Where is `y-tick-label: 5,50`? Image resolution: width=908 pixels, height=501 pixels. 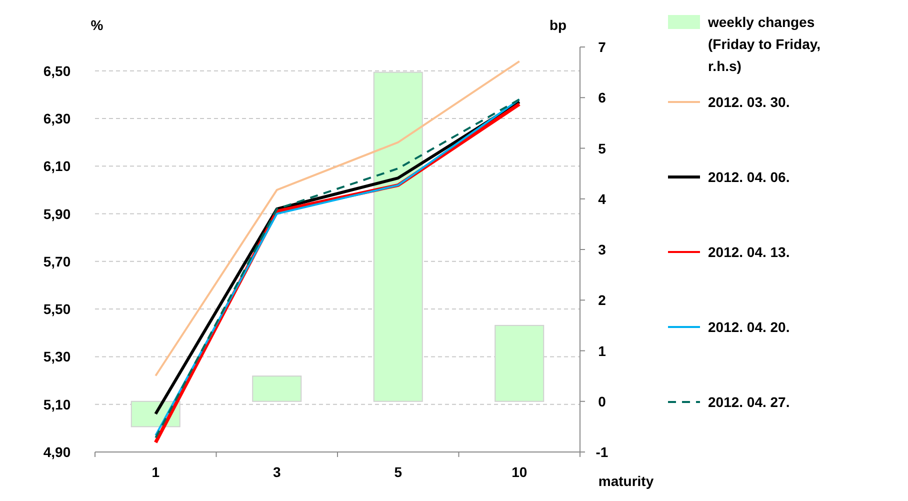 y-tick-label: 5,50 is located at coordinates (57, 309).